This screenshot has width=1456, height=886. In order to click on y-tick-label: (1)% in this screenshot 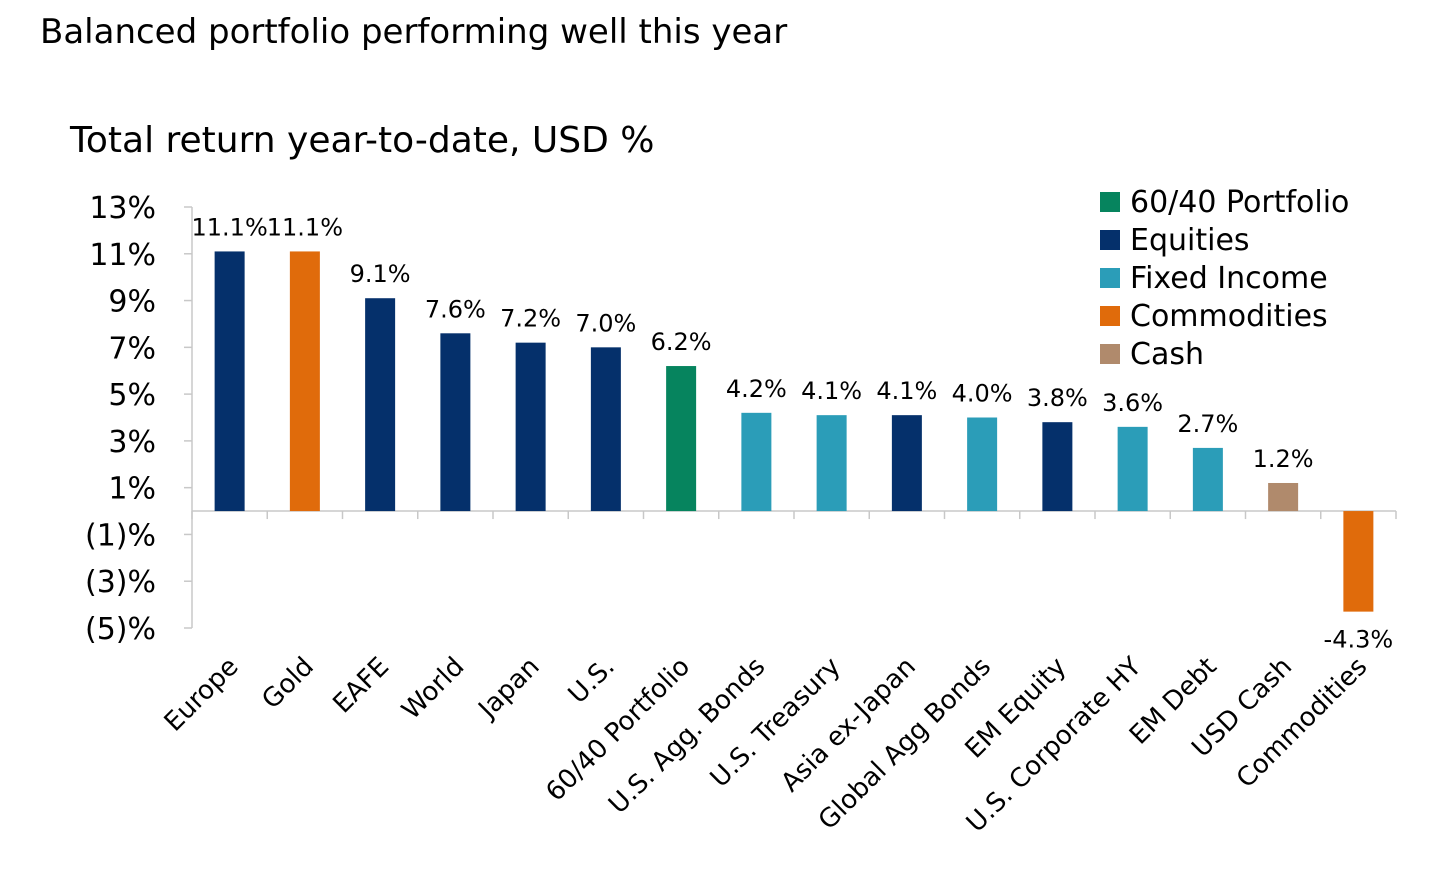, I will do `click(120, 535)`.